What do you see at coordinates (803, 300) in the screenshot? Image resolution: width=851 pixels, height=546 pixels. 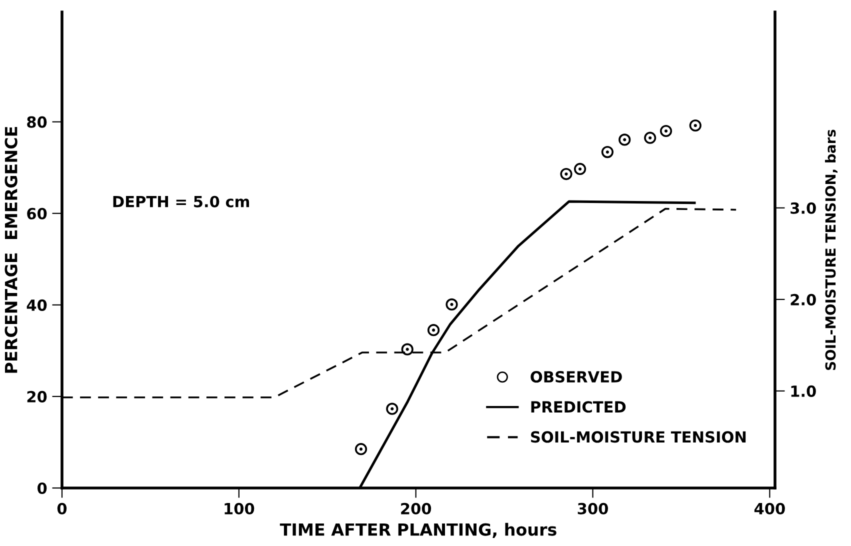 I see `y2-tick-label: 2.0` at bounding box center [803, 300].